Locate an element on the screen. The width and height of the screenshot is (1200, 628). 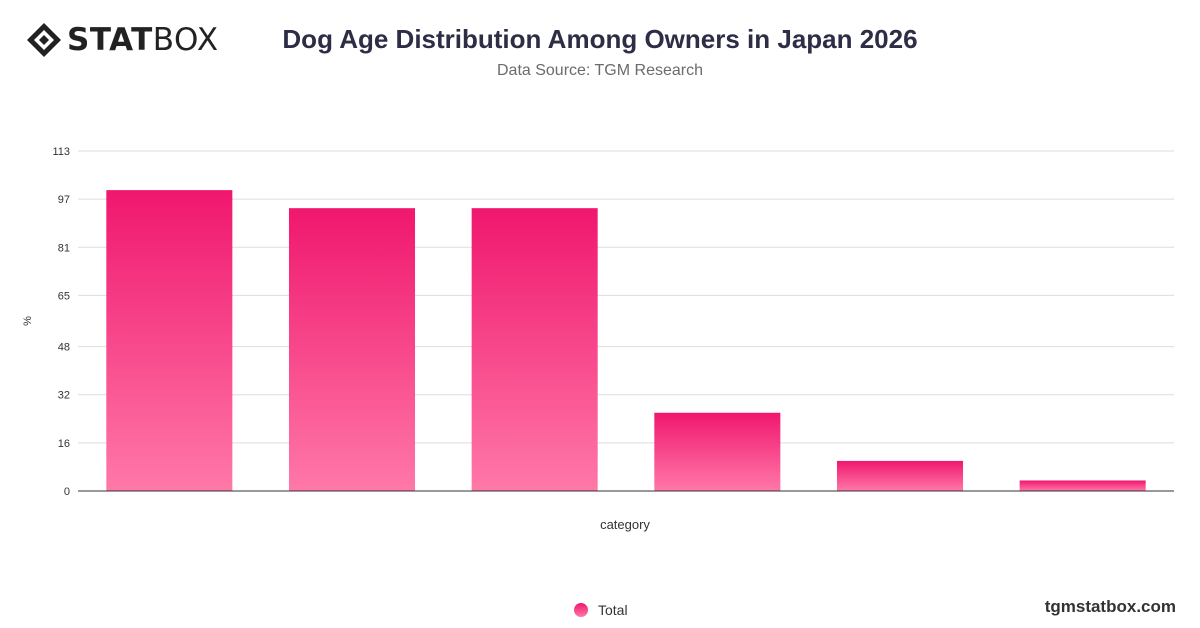
y-tick-label: 97 is located at coordinates (64, 200).